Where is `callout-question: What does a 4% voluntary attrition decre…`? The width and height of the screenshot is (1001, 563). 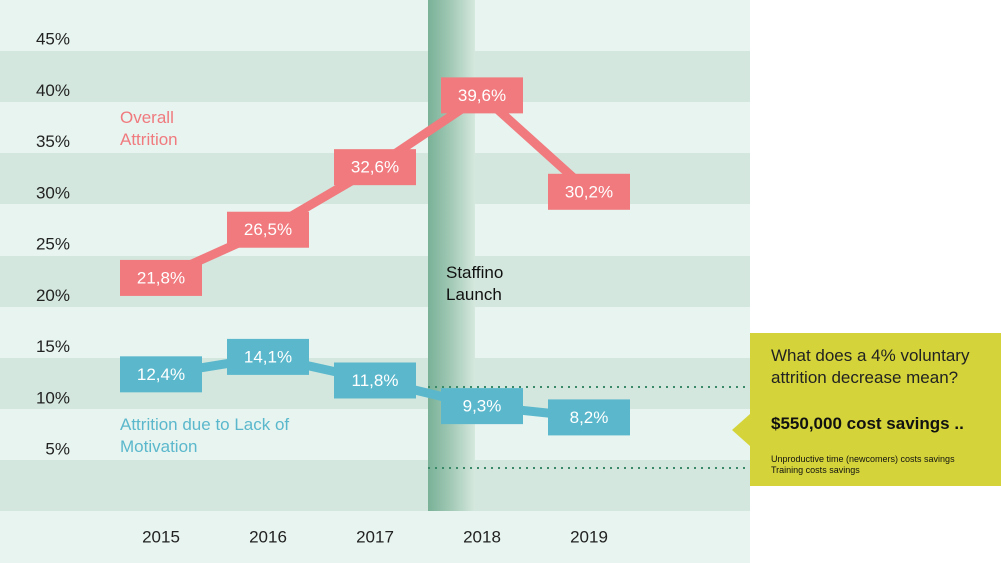 callout-question: What does a 4% voluntary attrition decre… is located at coordinates (870, 366).